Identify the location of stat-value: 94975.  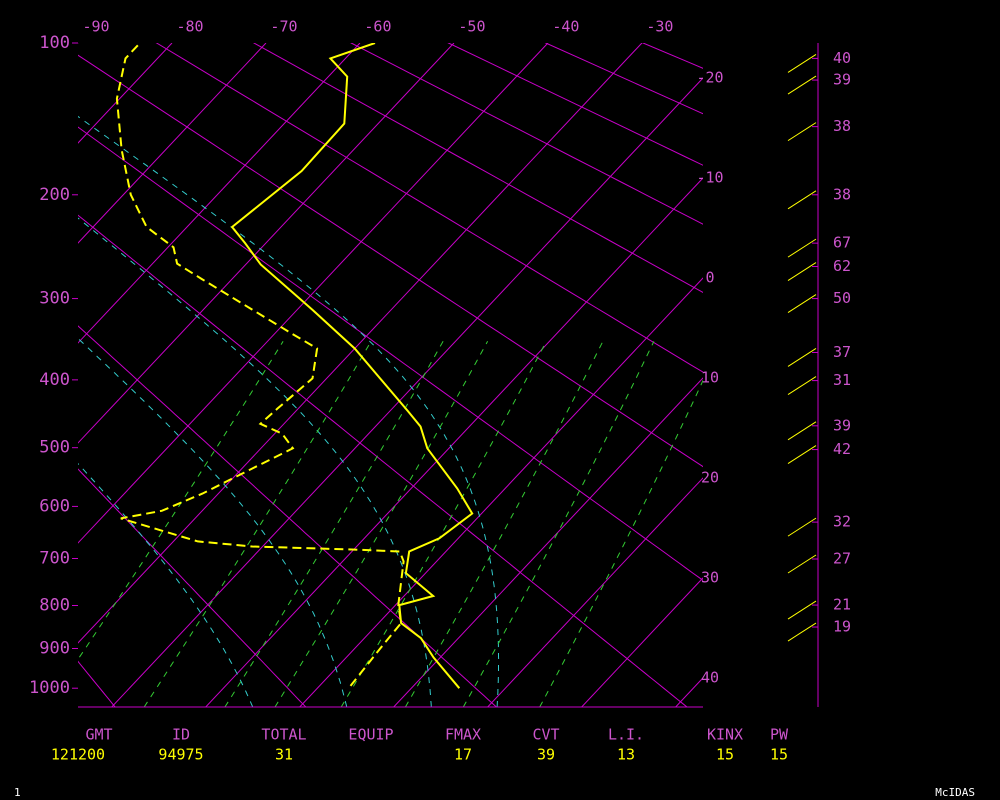
(180, 755).